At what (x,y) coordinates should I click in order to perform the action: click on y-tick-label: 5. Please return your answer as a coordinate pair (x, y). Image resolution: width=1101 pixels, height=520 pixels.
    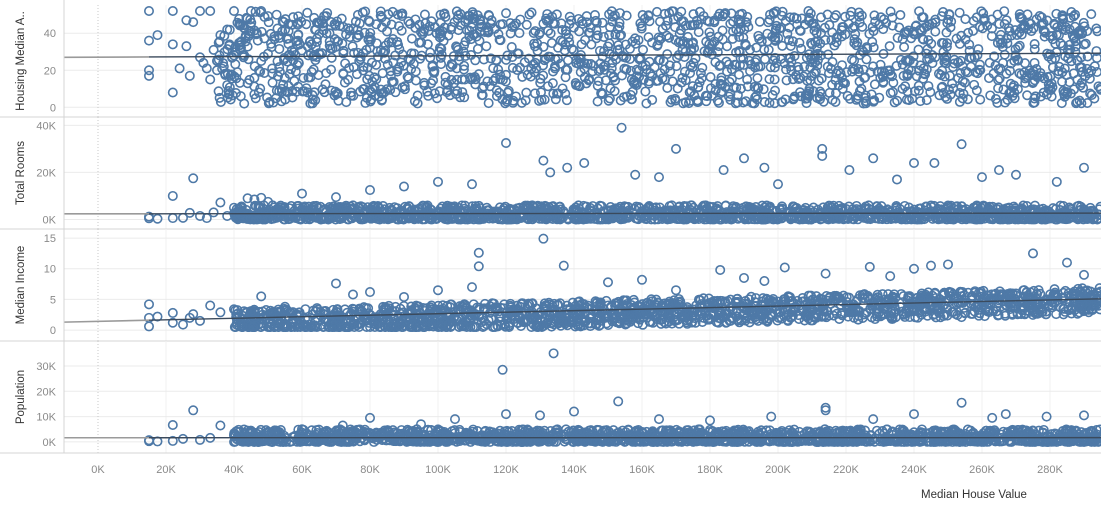
    Looking at the image, I should click on (53, 300).